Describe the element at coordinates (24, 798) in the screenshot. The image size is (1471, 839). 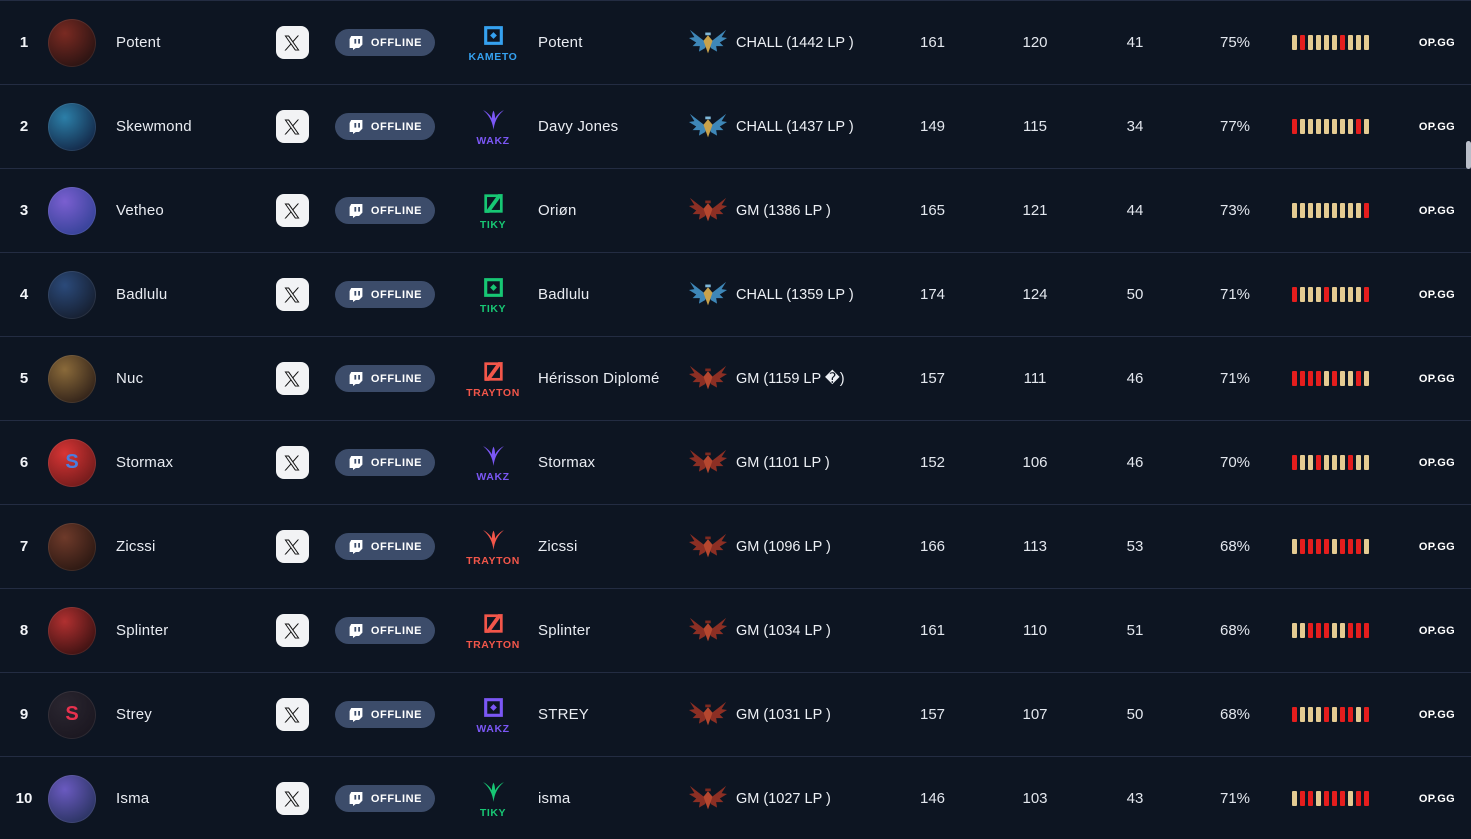
I see `rank-number: 10` at that location.